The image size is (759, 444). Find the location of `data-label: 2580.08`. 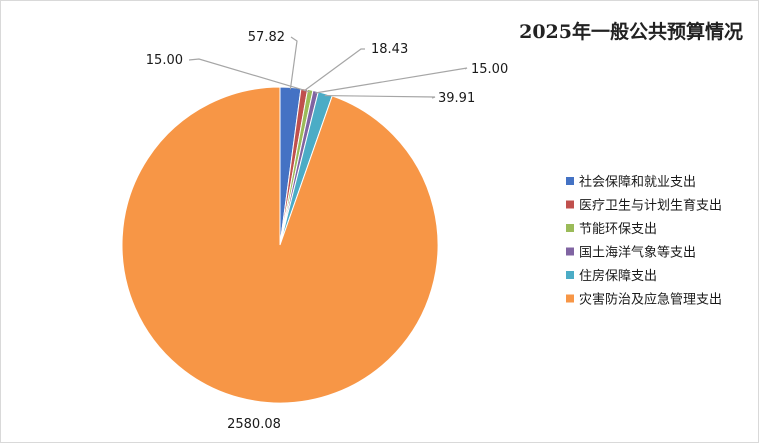

data-label: 2580.08 is located at coordinates (254, 424).